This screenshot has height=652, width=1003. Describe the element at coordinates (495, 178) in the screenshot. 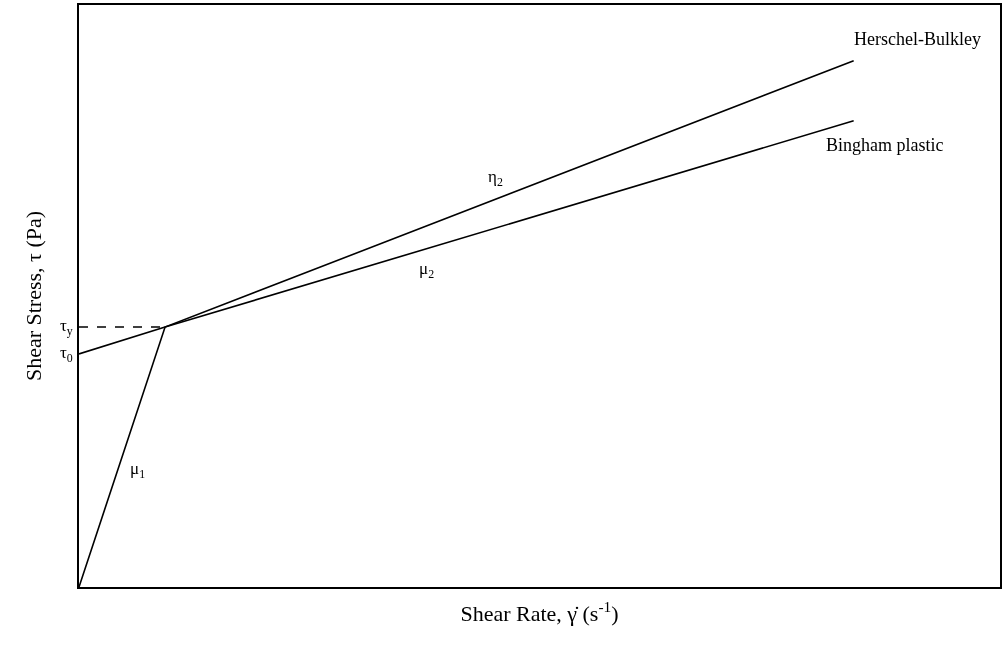

I see `annotation: η$_{2}$` at that location.